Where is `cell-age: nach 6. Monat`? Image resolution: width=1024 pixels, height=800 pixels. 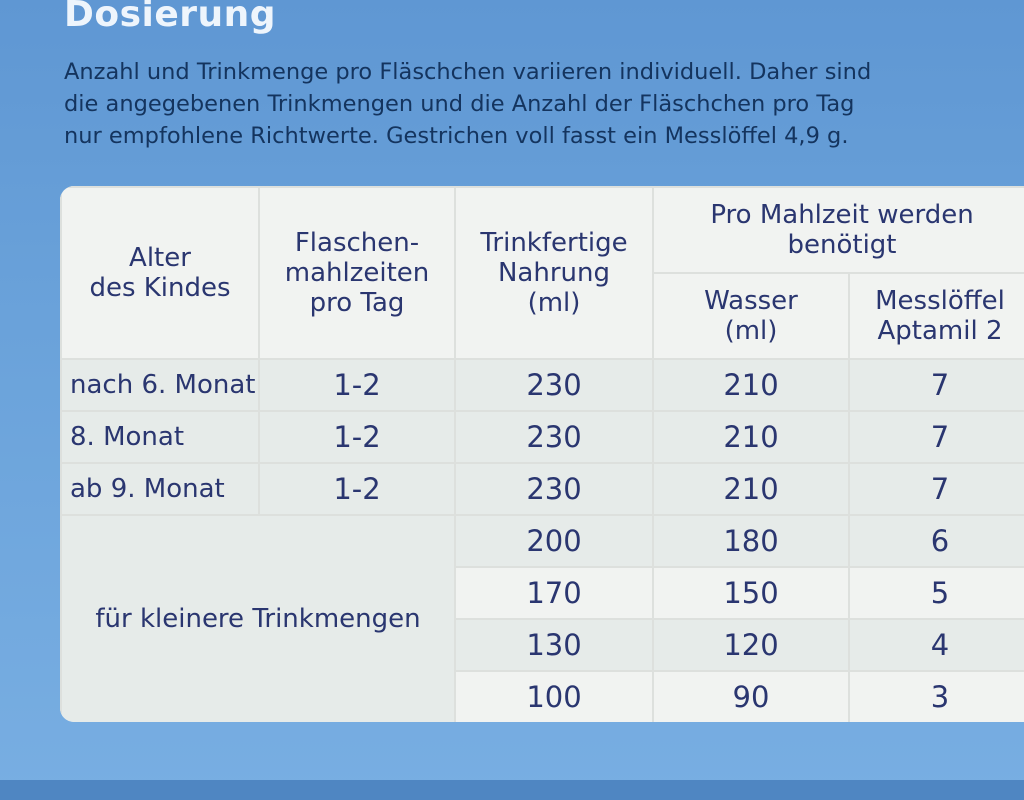
cell-age: nach 6. Monat is located at coordinates (160, 385).